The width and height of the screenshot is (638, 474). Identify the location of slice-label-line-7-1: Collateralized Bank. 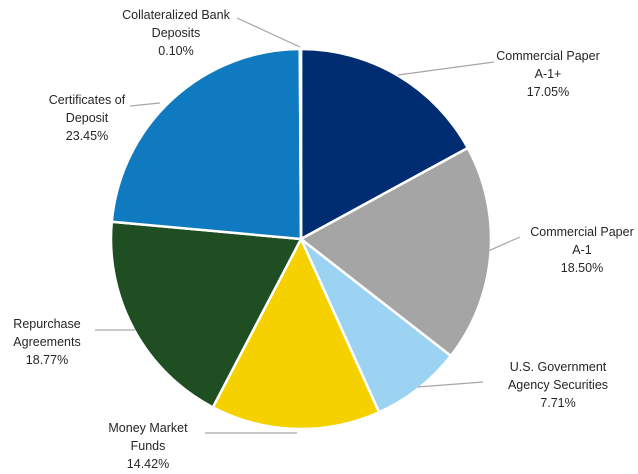
(176, 15).